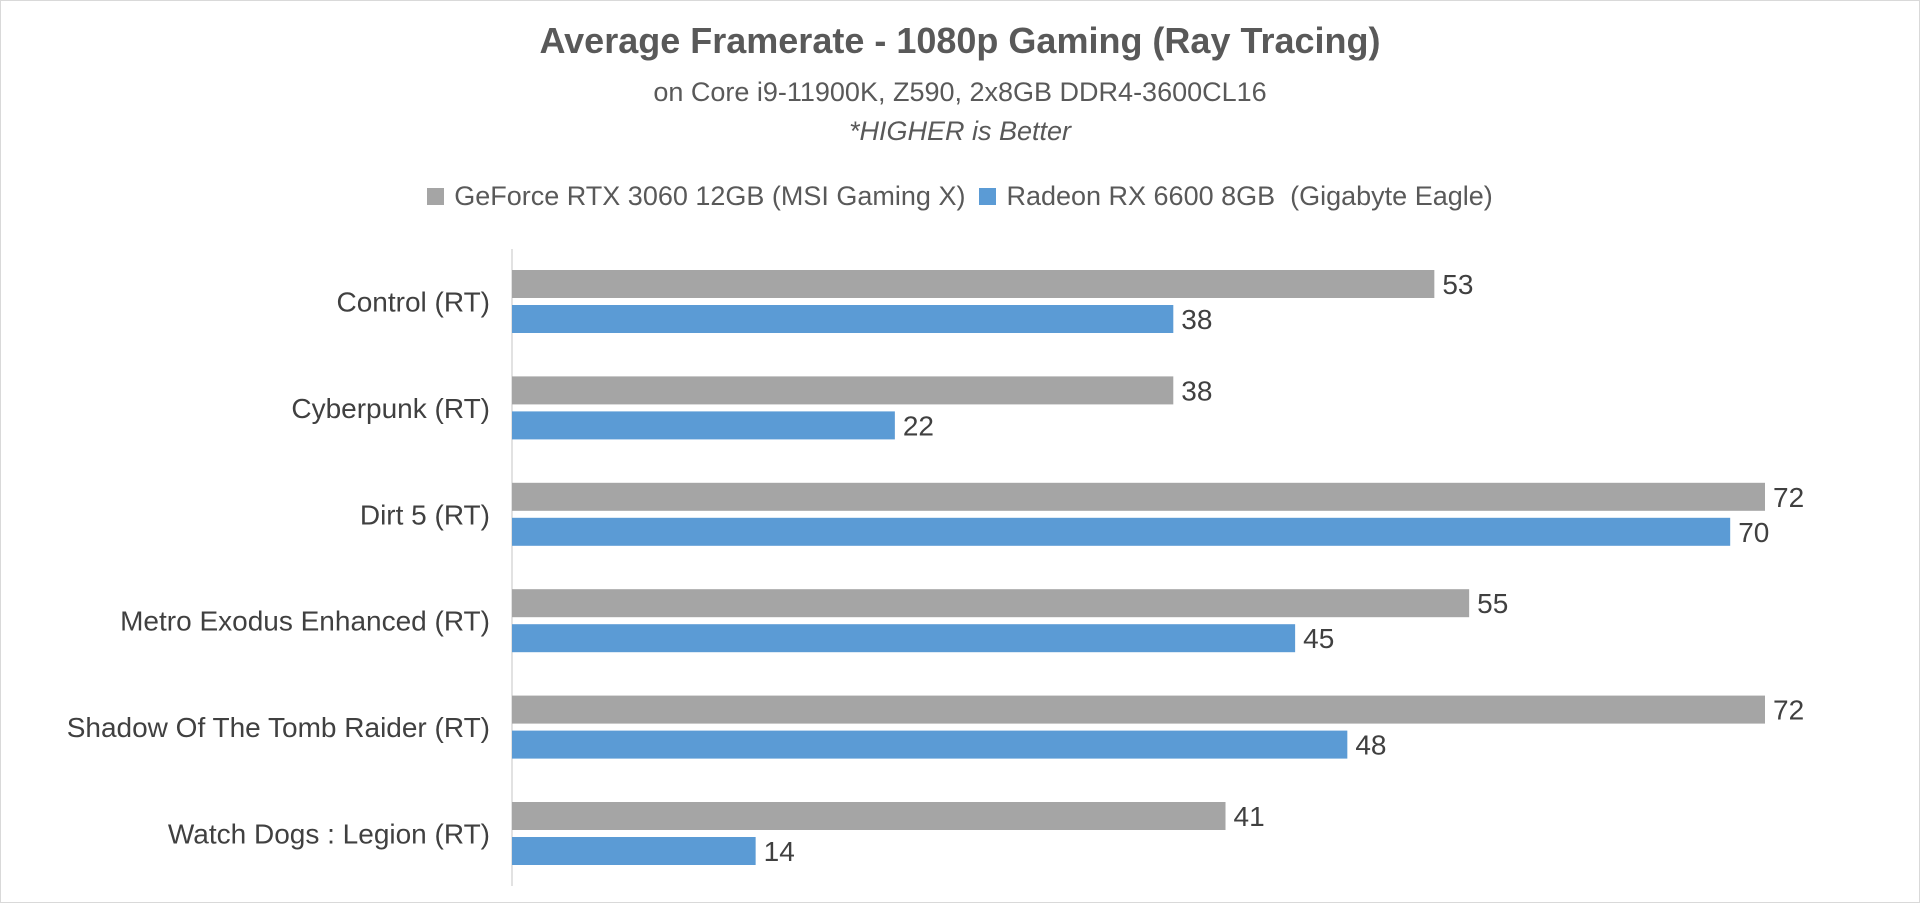 The width and height of the screenshot is (1920, 903). I want to click on data-label: 45, so click(1318, 638).